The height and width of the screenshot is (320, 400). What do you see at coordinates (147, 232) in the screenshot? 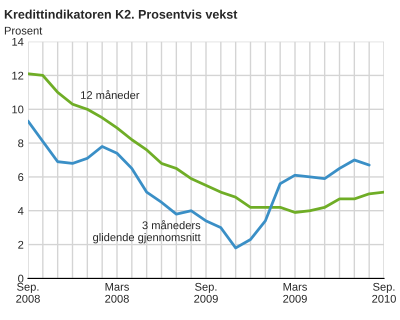
I see `annotation: 3 måneders glidende gjennomsnitt` at bounding box center [147, 232].